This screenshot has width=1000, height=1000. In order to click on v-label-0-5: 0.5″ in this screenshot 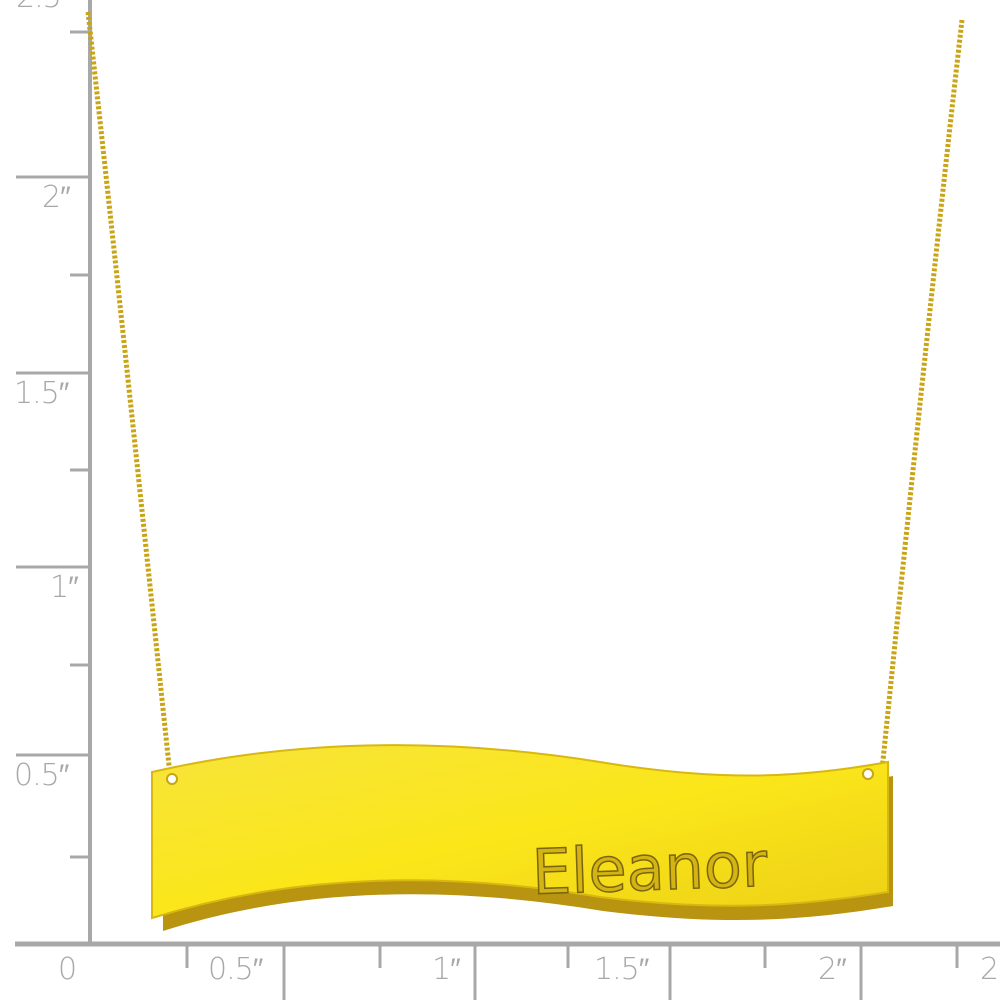, I will do `click(41, 775)`.